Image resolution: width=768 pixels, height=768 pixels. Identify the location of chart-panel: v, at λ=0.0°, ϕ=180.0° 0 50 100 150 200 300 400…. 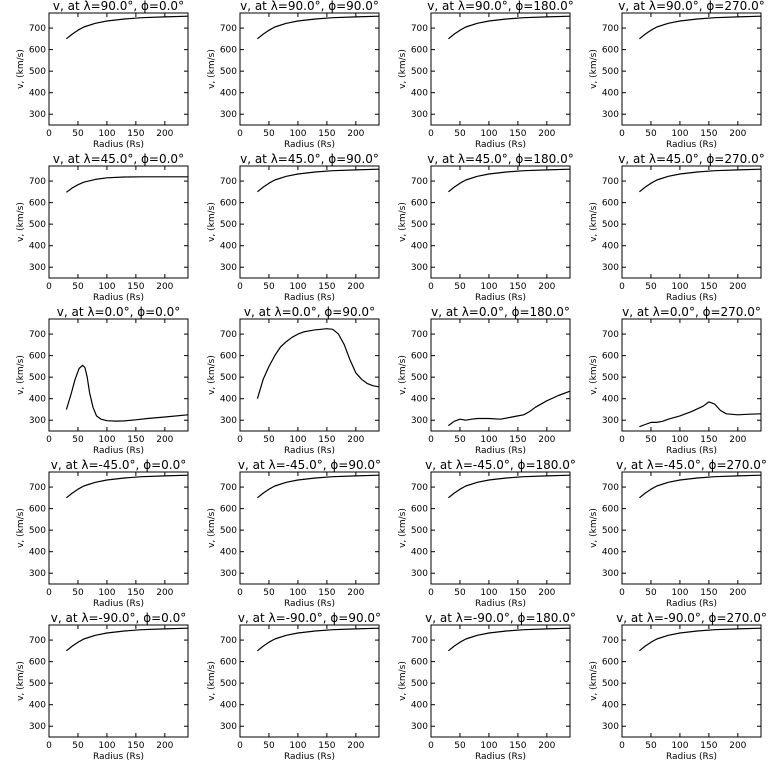
(484, 380).